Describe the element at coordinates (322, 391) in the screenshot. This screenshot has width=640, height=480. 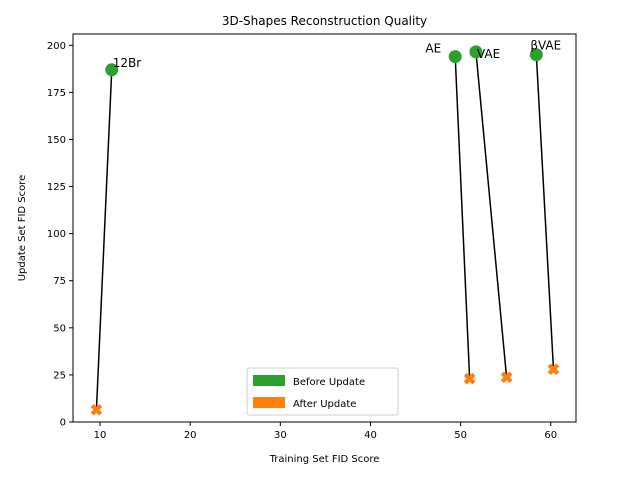
I see `legend: Before Update After Update` at that location.